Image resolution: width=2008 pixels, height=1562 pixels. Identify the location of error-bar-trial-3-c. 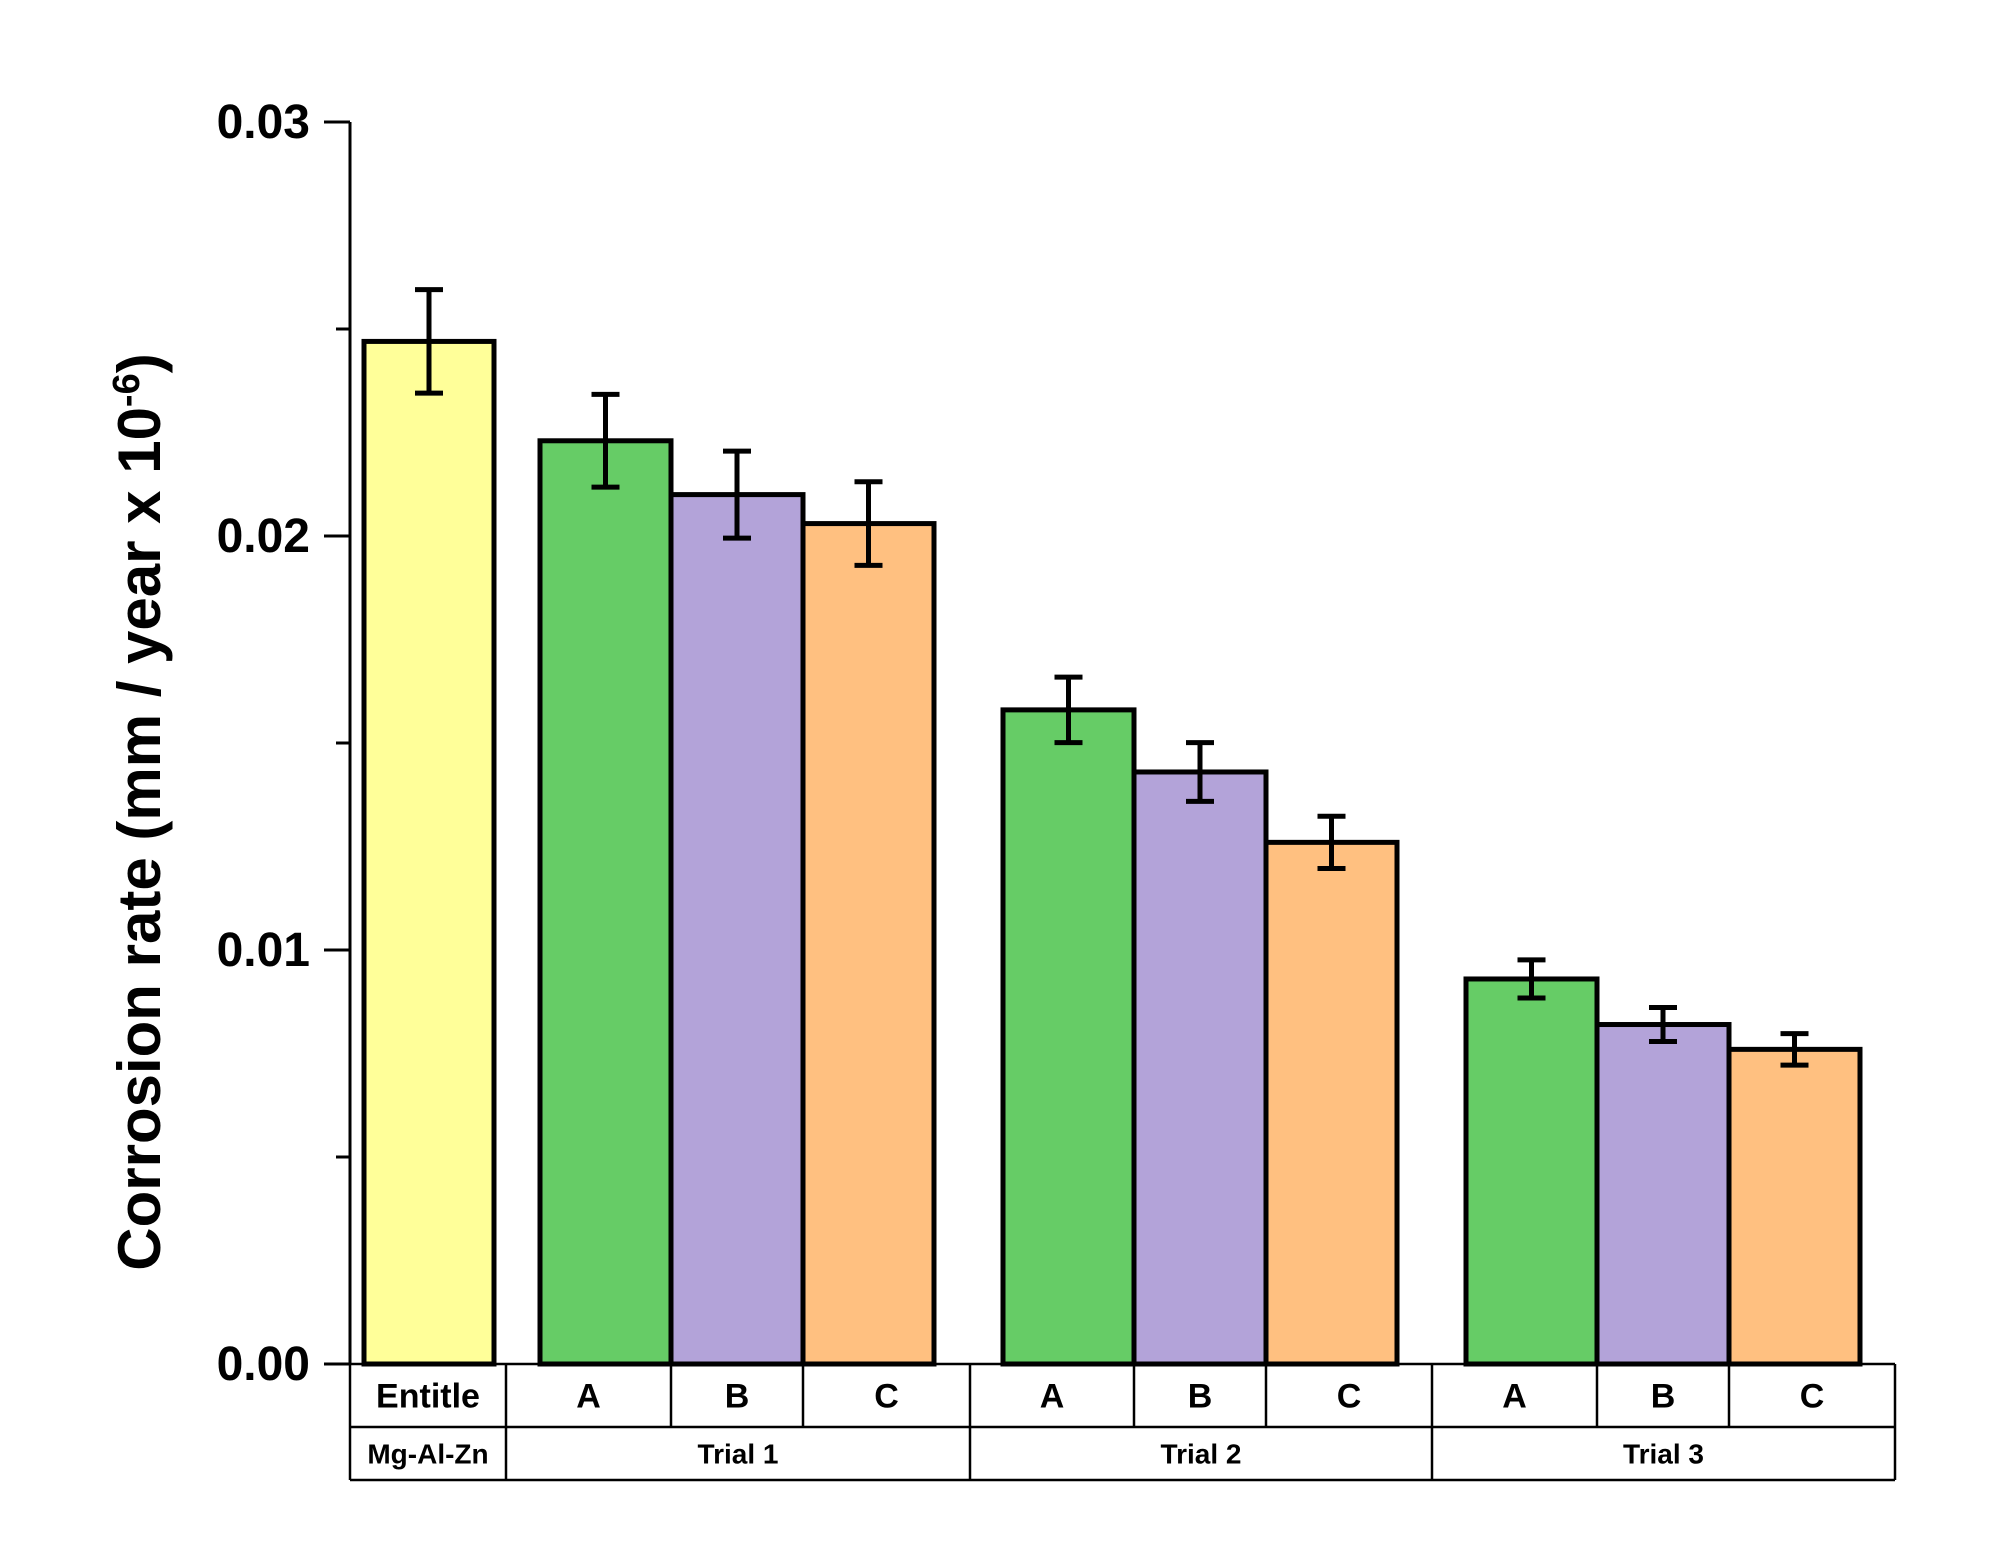
(1794, 1049).